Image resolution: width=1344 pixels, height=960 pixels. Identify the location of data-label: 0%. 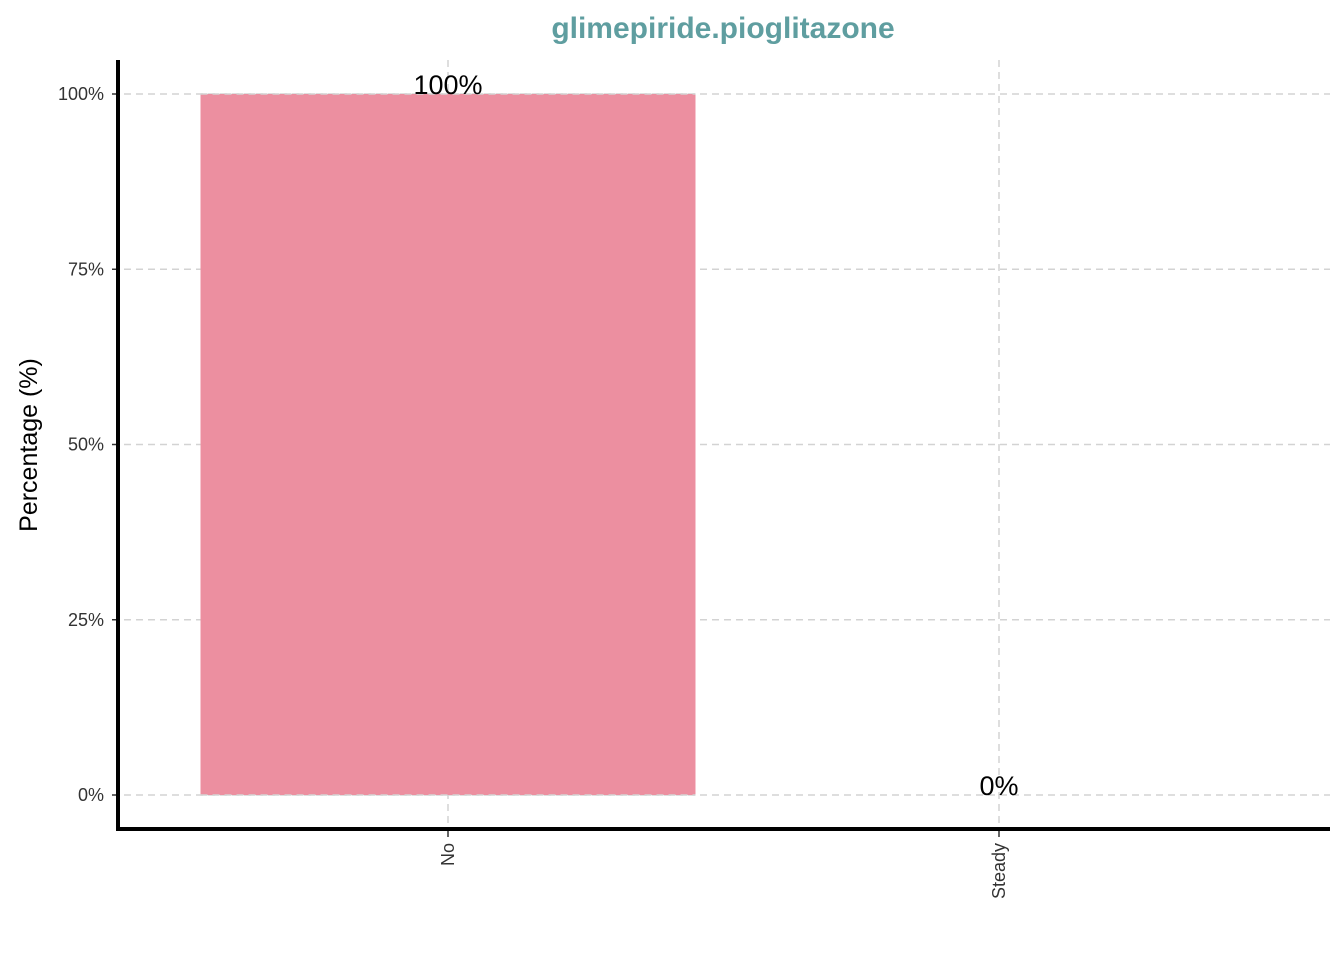
(998, 786).